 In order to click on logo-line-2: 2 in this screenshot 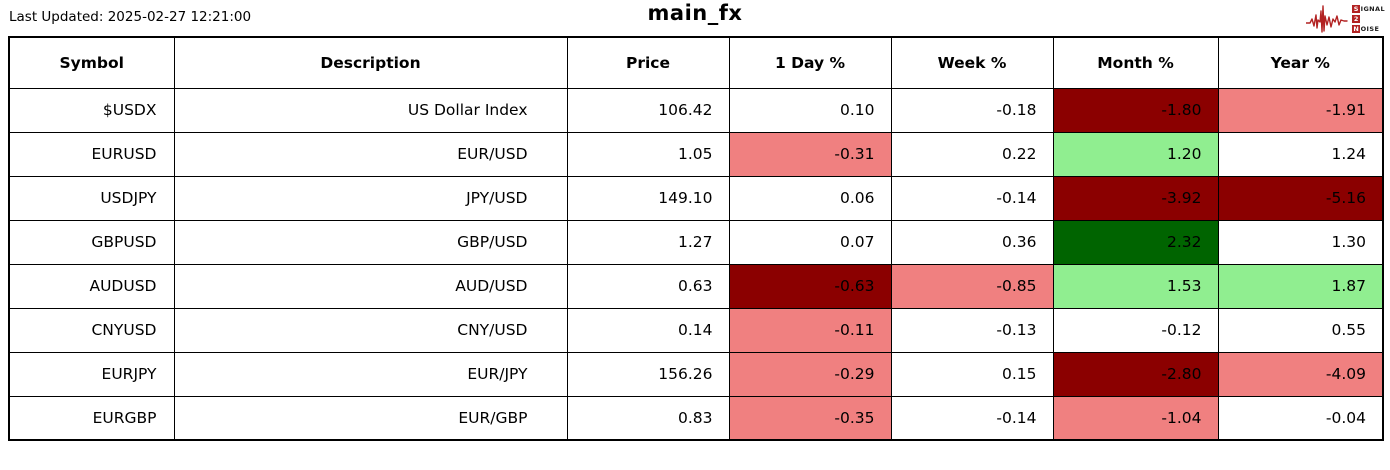, I will do `click(1368, 19)`.